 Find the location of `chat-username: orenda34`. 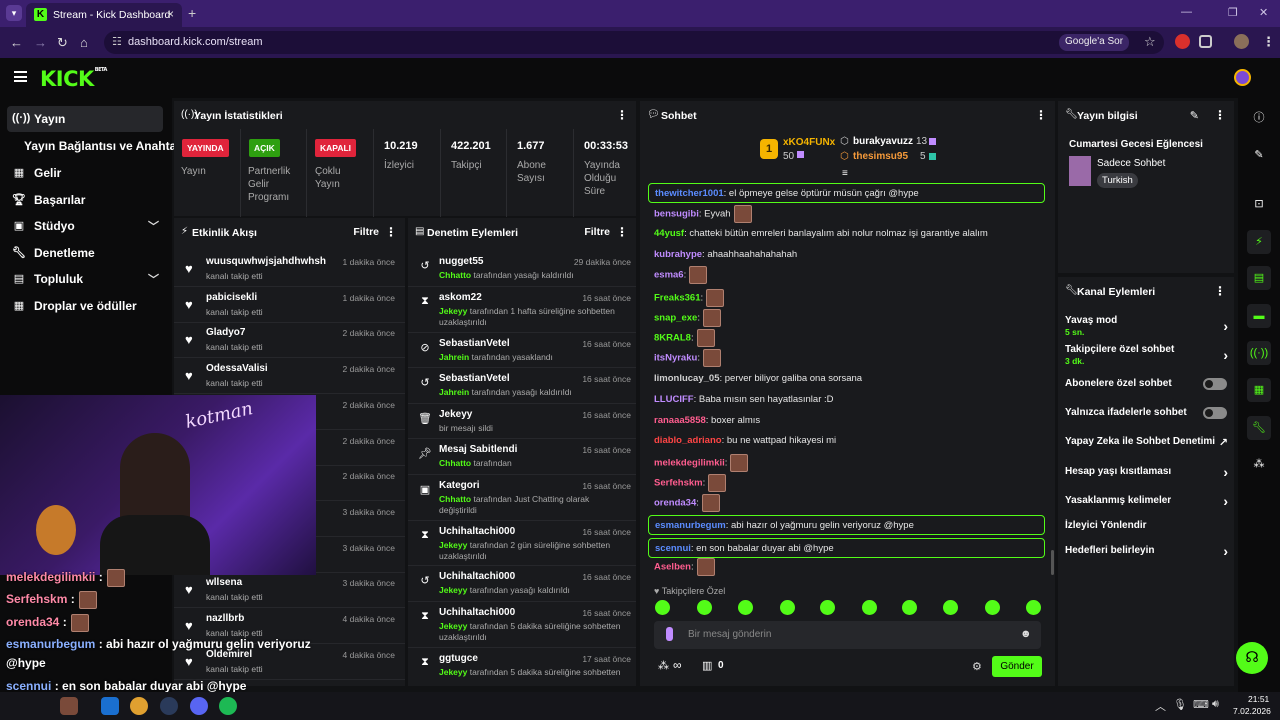

chat-username: orenda34 is located at coordinates (675, 503).